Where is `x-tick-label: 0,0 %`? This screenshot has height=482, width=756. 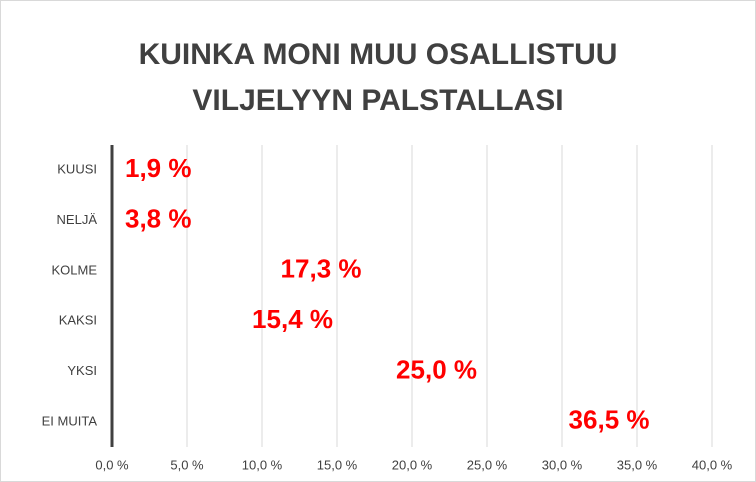
x-tick-label: 0,0 % is located at coordinates (112, 464).